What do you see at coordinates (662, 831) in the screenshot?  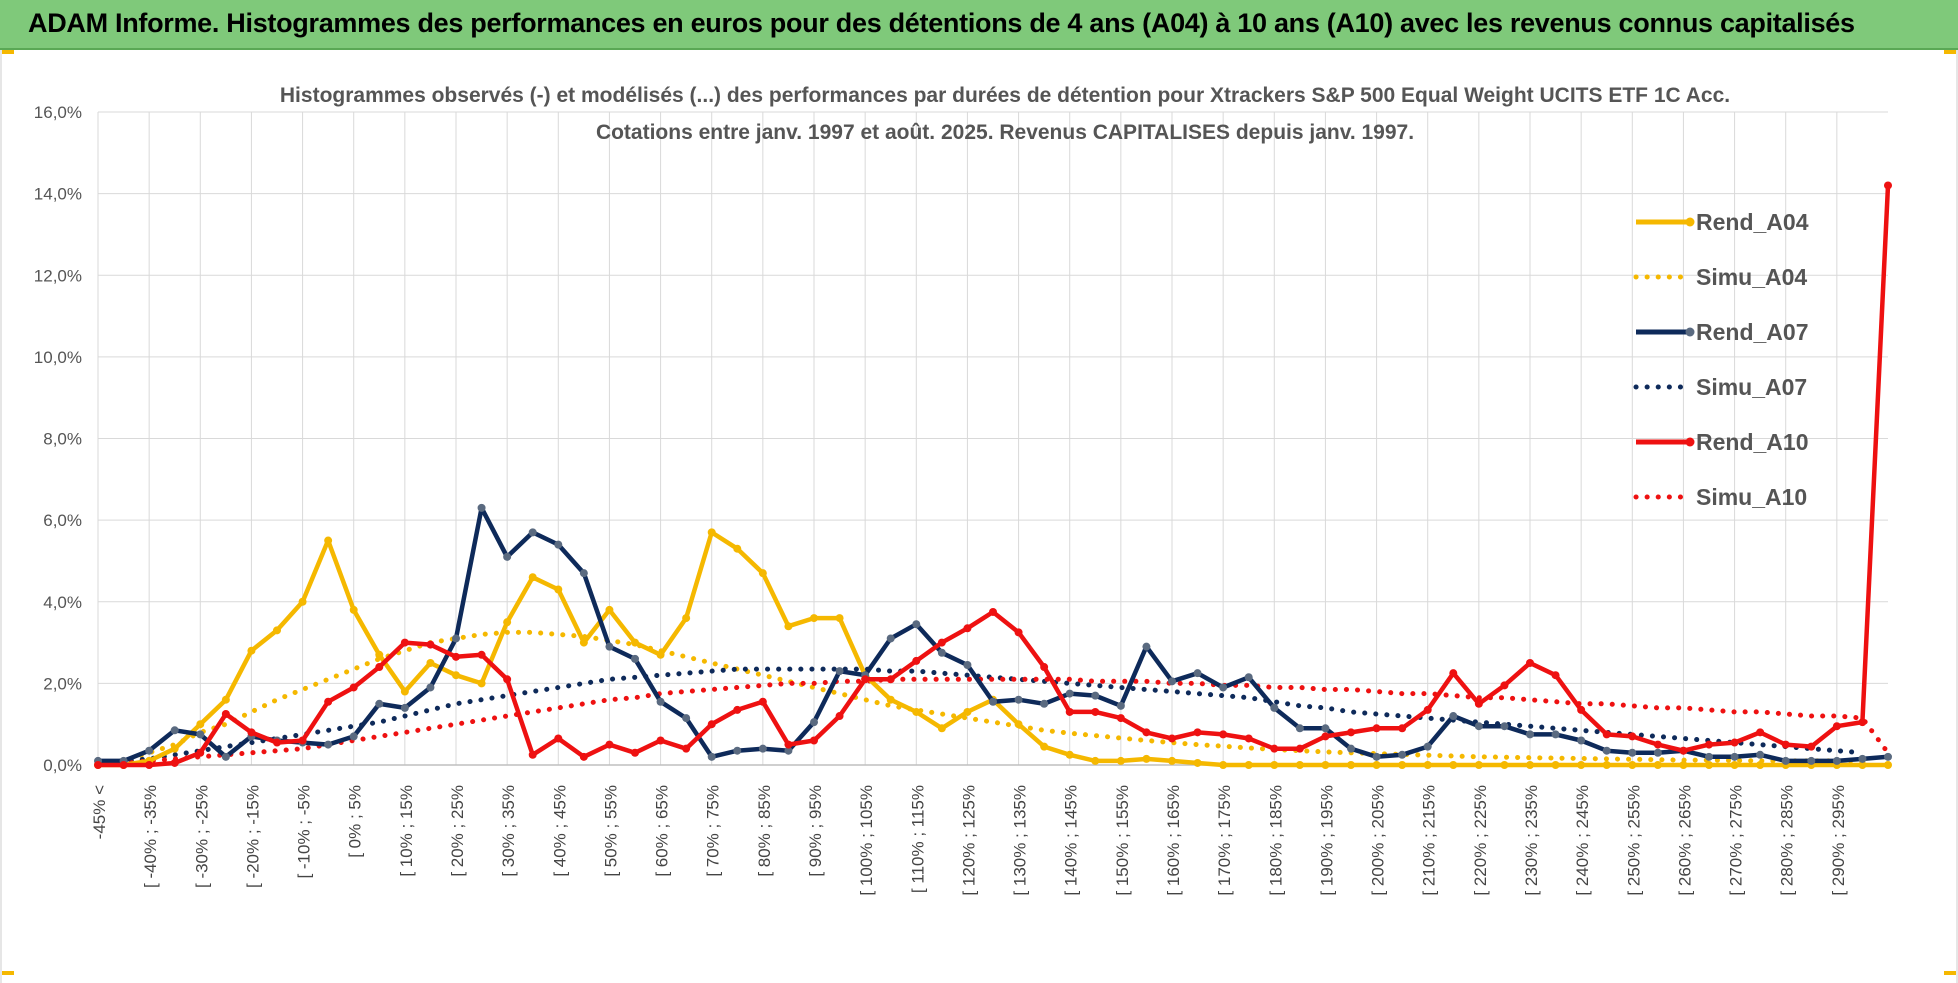 I see `x-tick-label: [ 60% ; 65%` at bounding box center [662, 831].